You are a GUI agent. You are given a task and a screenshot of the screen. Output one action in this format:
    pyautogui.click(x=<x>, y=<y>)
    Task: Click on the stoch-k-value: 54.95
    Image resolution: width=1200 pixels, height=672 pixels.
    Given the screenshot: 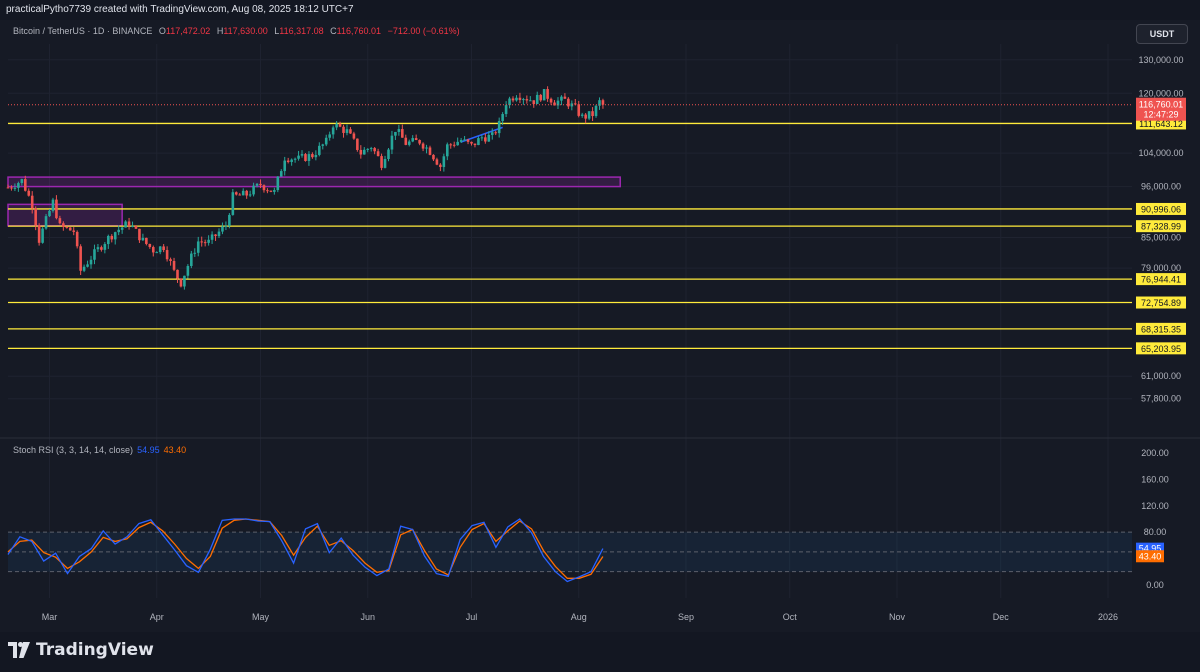 What is the action you would take?
    pyautogui.click(x=148, y=450)
    